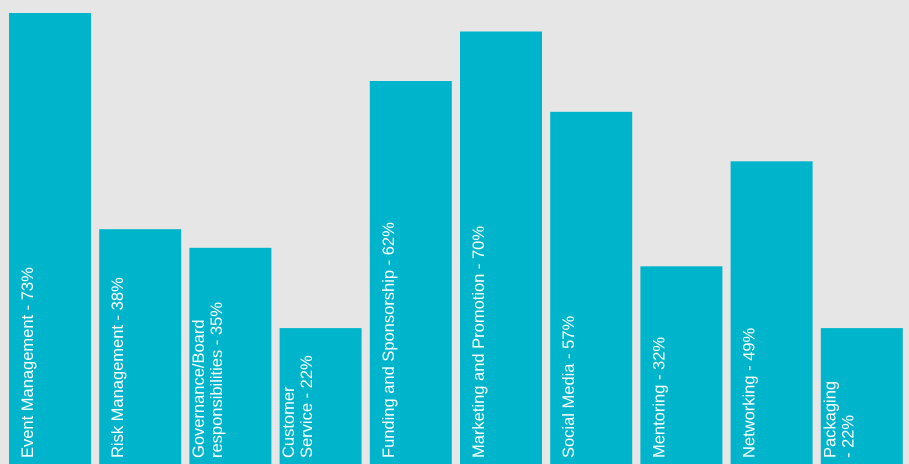  I want to click on bar-label-4: CustomerService - 22%, so click(298, 406).